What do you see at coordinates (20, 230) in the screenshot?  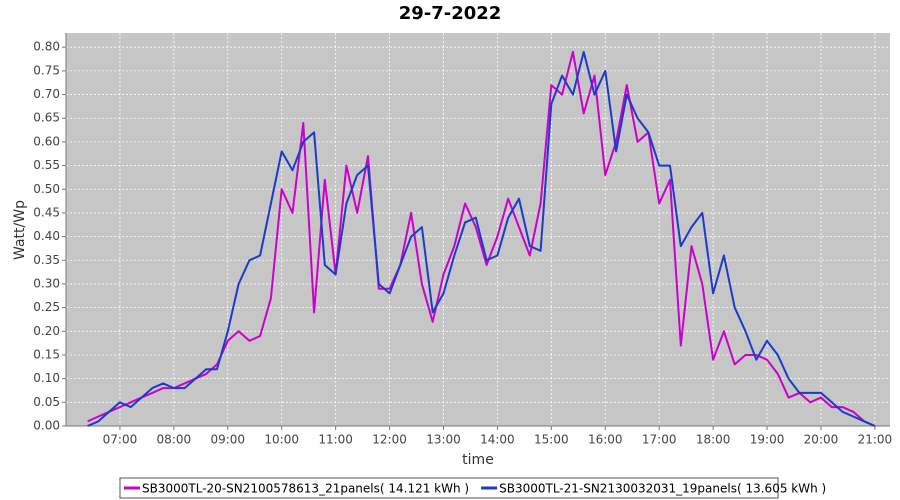 I see `y-axis-label: Watt/Wp` at bounding box center [20, 230].